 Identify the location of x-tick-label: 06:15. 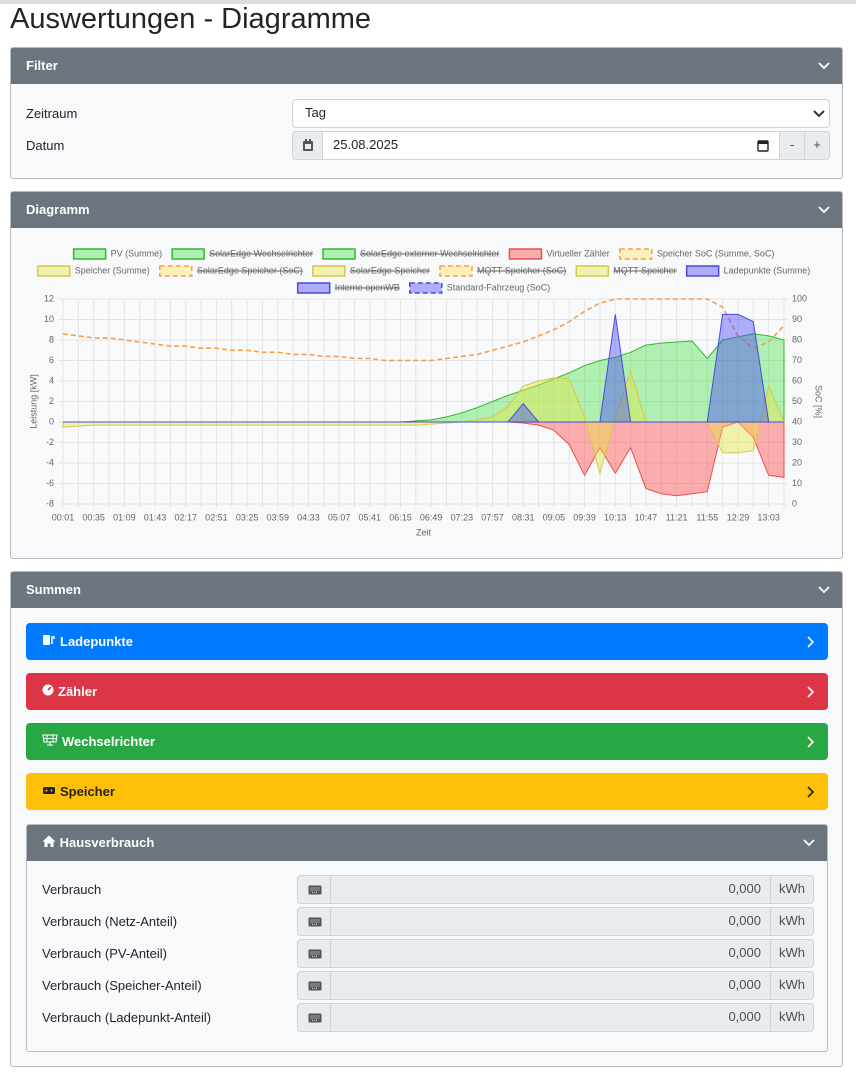
(400, 517).